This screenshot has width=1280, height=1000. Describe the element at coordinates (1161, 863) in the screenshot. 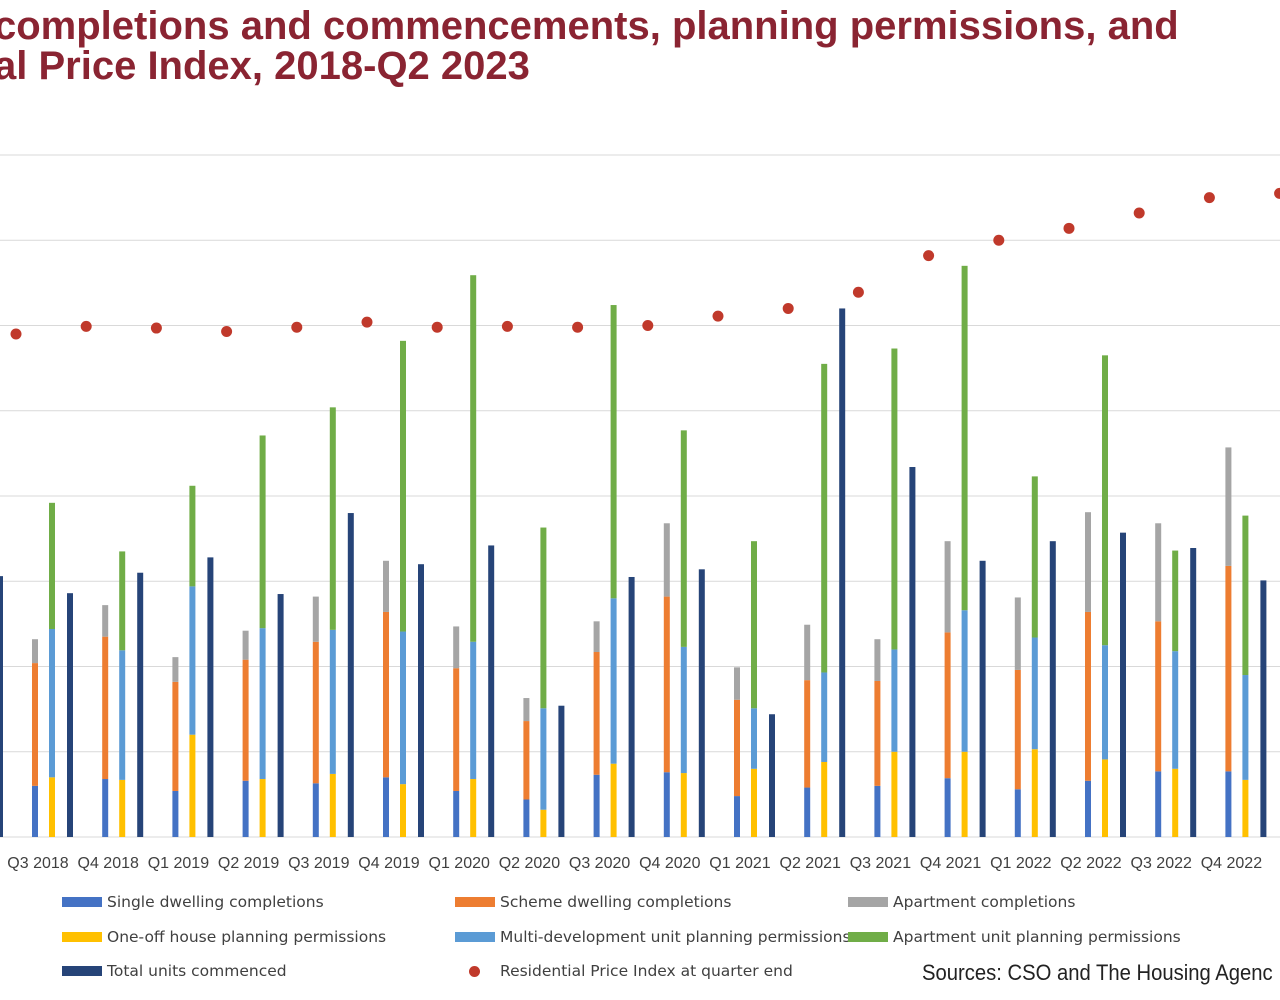

I see `x-tick-label: Q3 2022` at that location.